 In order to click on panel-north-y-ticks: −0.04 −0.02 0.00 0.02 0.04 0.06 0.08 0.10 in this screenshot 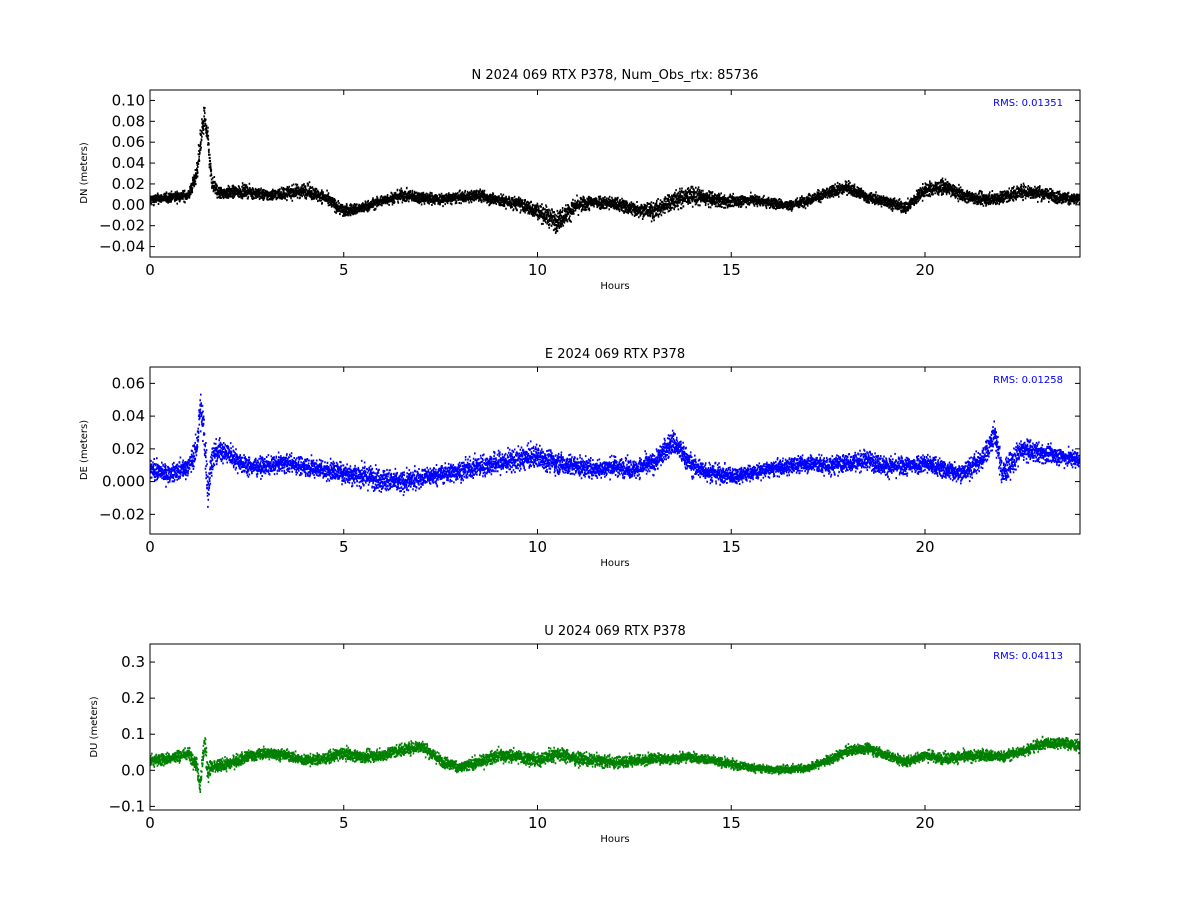, I will do `click(589, 173)`.